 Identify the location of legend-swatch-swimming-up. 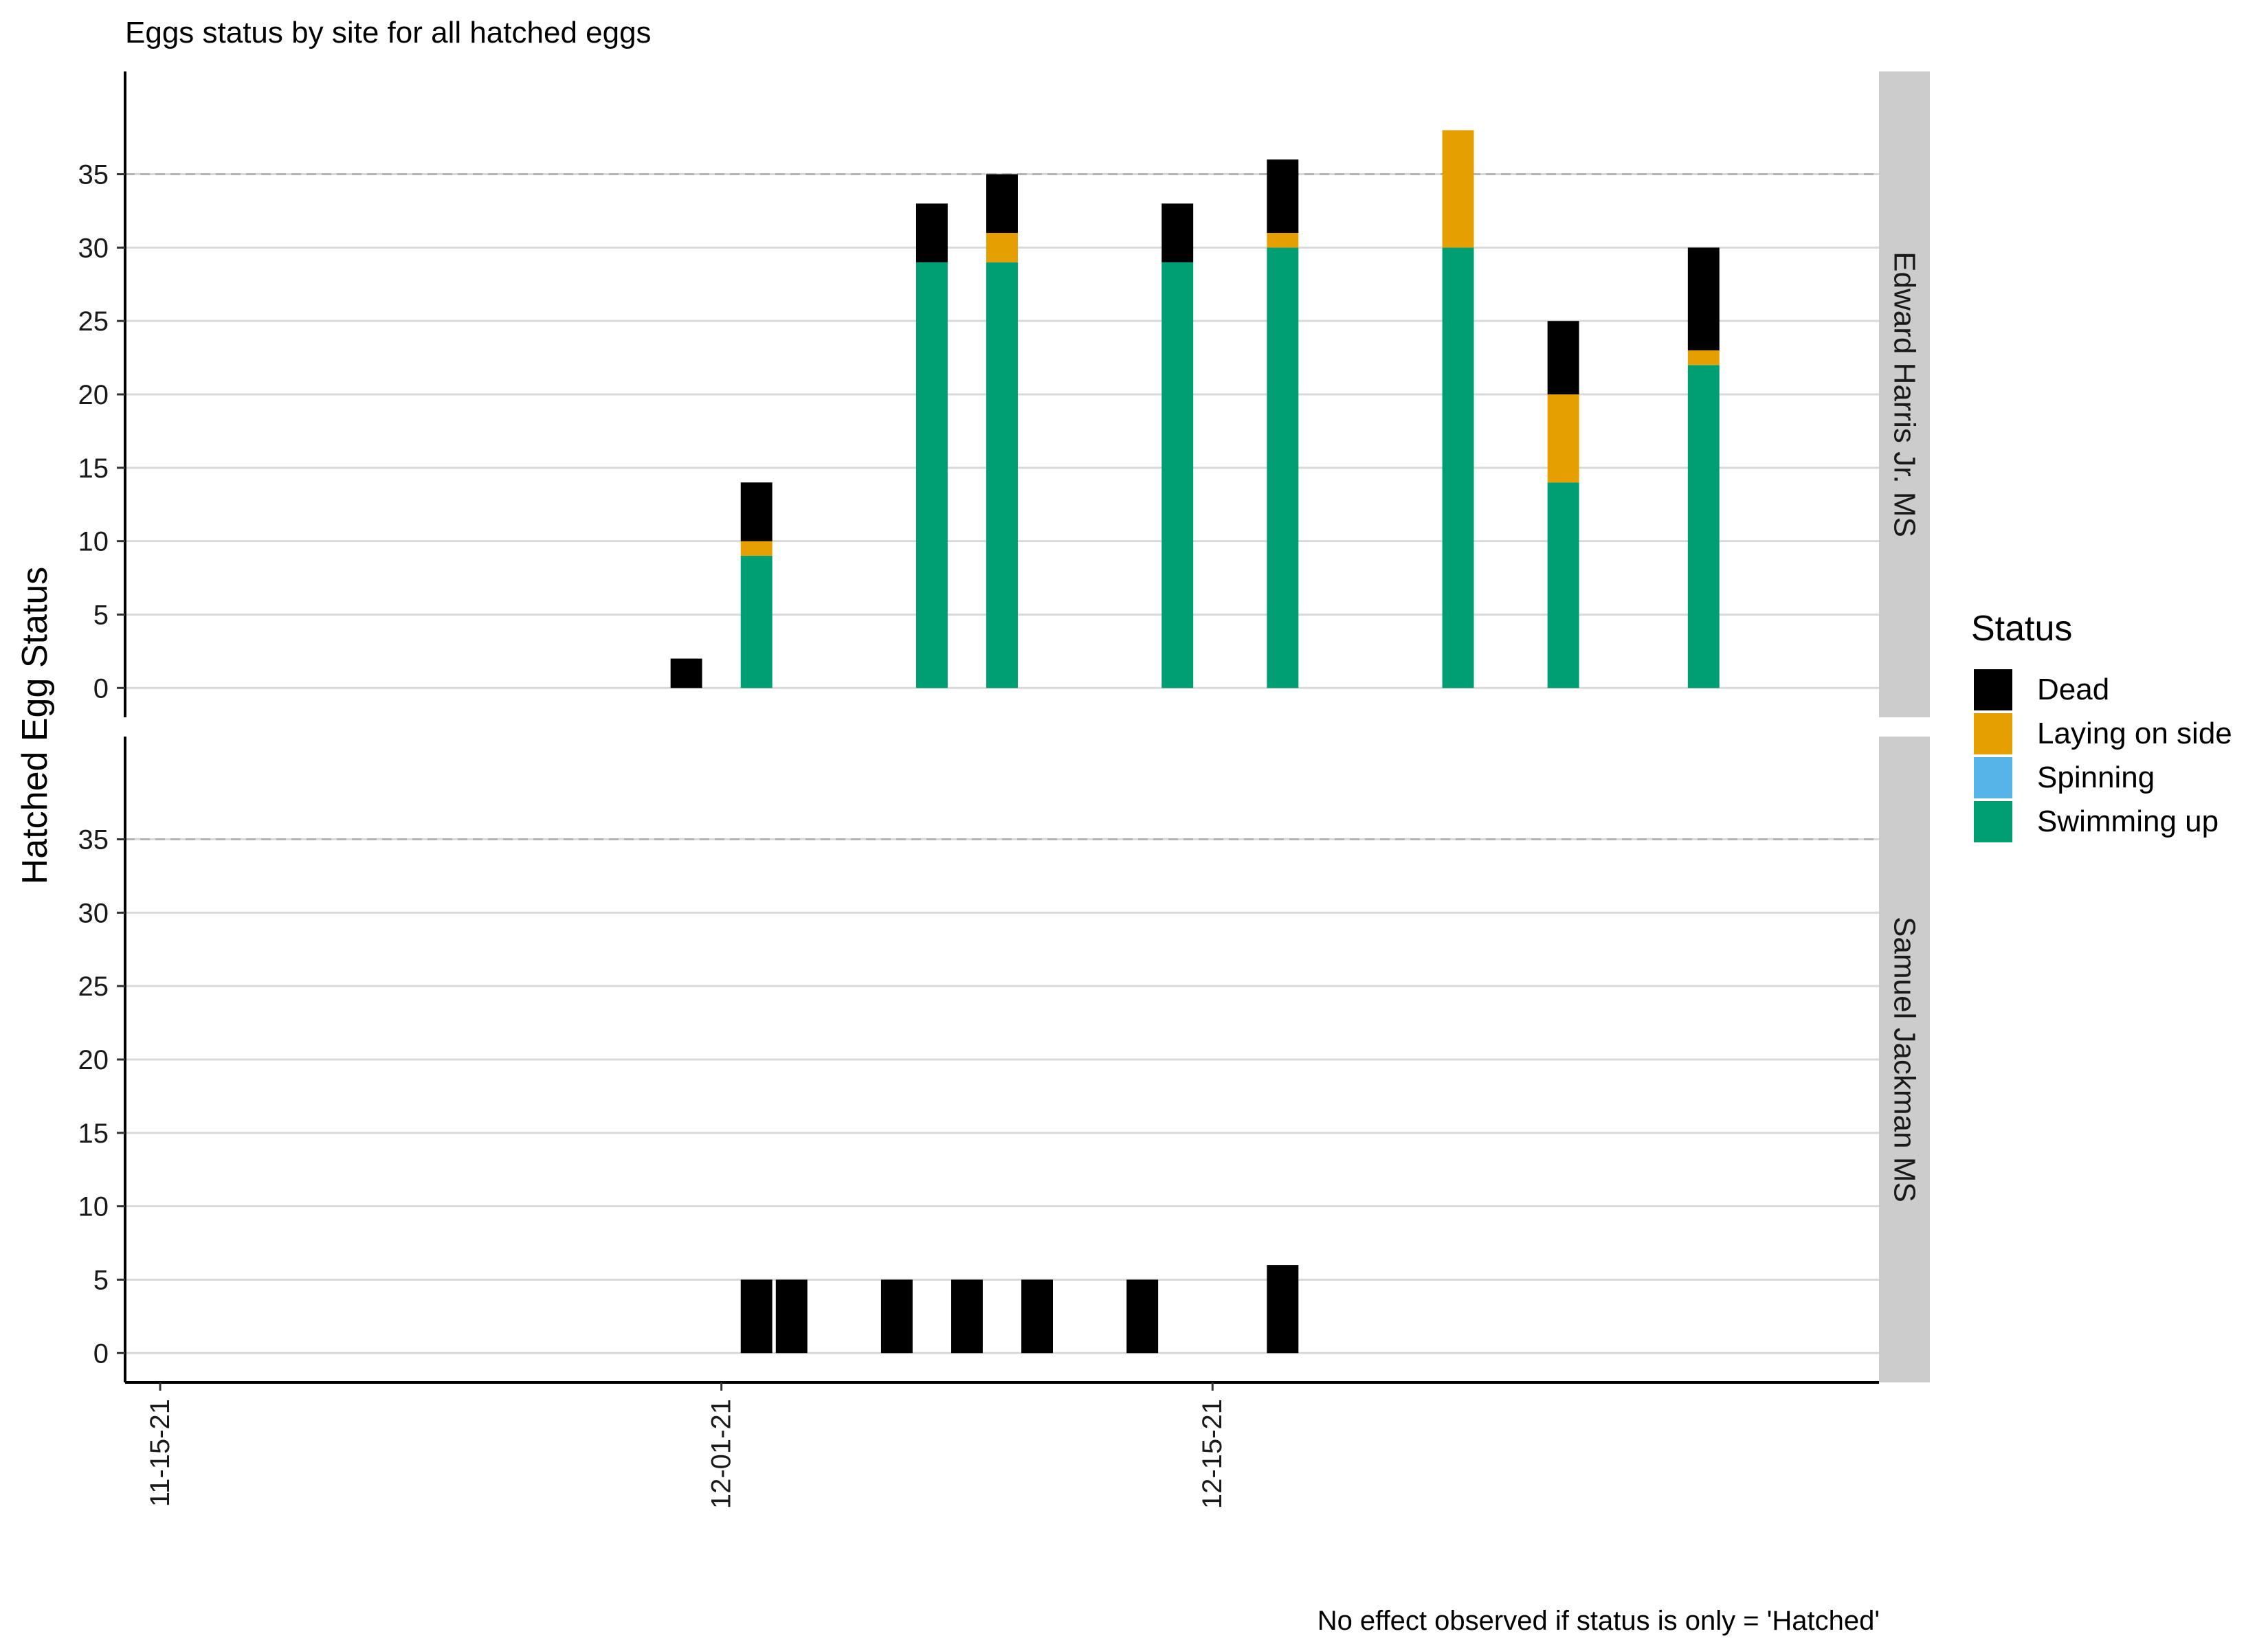
(1993, 821).